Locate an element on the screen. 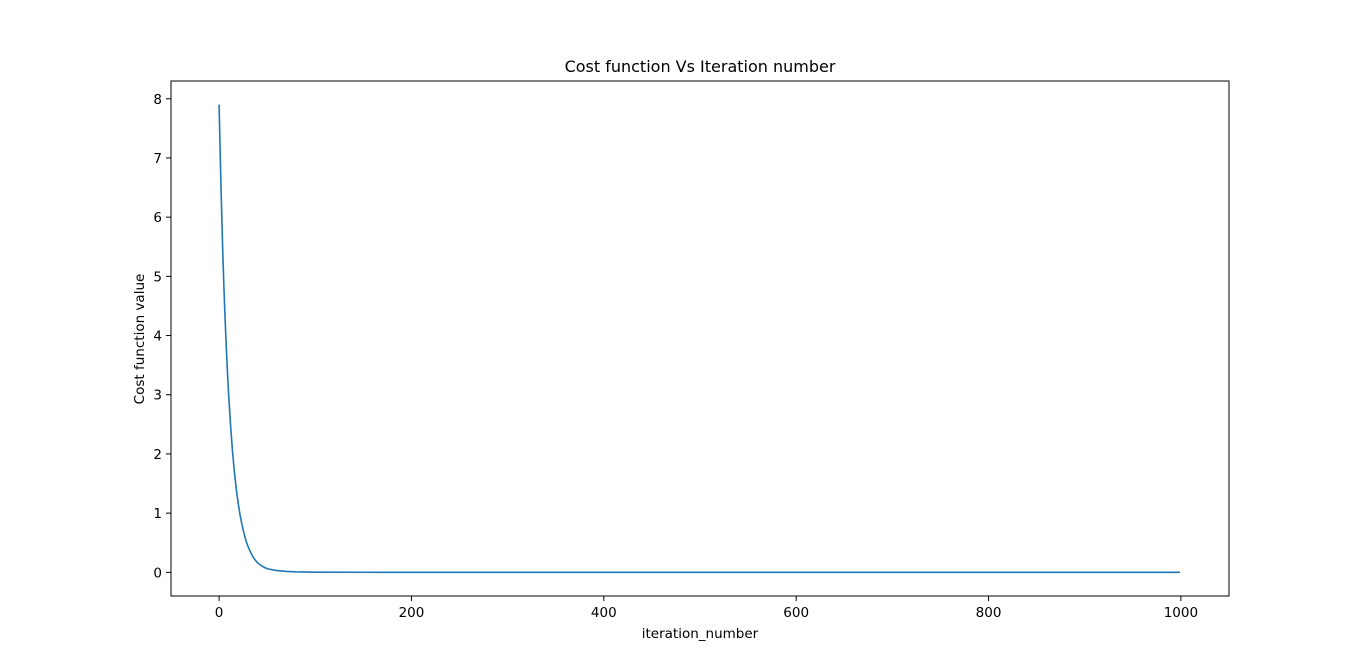 This screenshot has height=671, width=1366. y-tick-label: 2 is located at coordinates (157, 455).